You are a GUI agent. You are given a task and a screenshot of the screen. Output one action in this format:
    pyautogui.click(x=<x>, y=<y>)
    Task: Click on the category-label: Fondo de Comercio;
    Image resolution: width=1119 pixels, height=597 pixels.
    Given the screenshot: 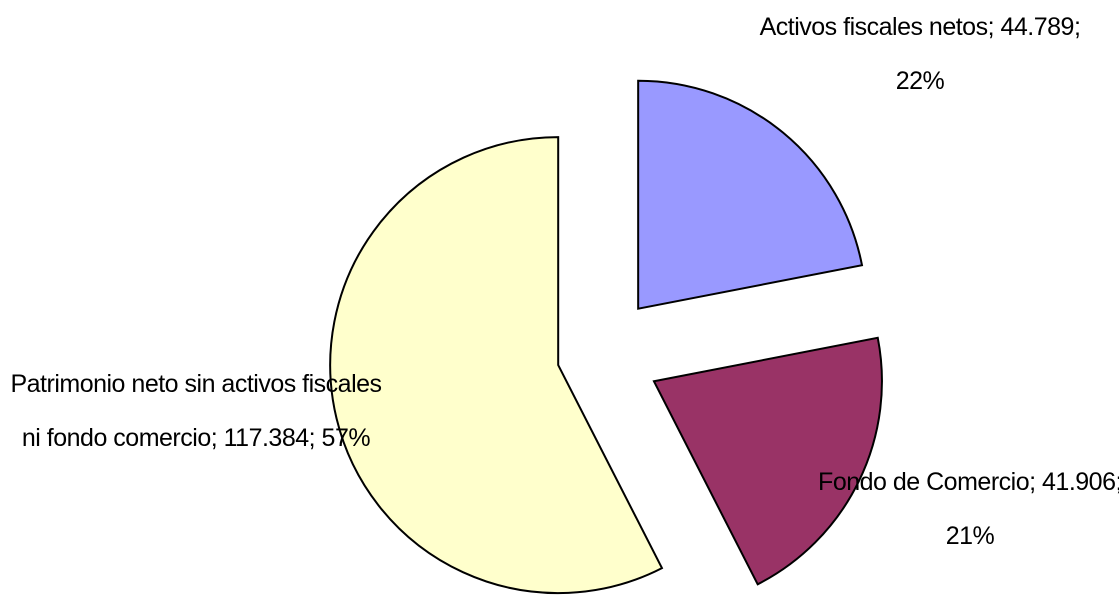 What is the action you would take?
    pyautogui.click(x=927, y=482)
    